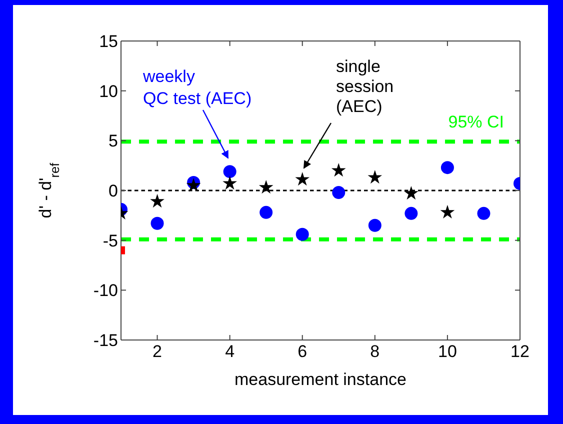 The height and width of the screenshot is (424, 563). What do you see at coordinates (110, 240) in the screenshot?
I see `y-tick-label: -5` at bounding box center [110, 240].